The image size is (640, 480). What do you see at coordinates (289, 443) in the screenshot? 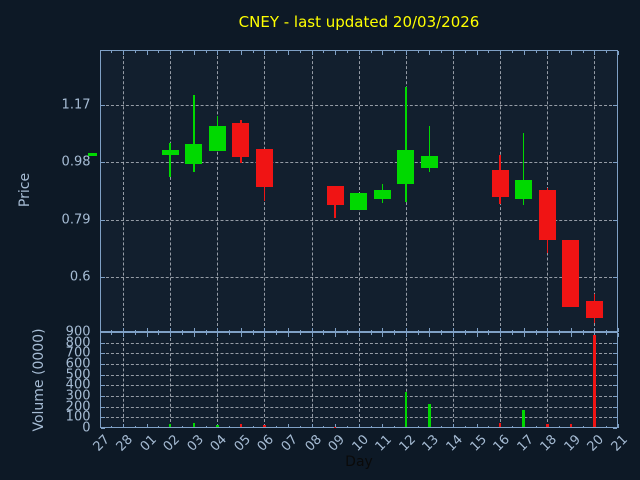
I see `x-tick-label: 07` at bounding box center [289, 443].